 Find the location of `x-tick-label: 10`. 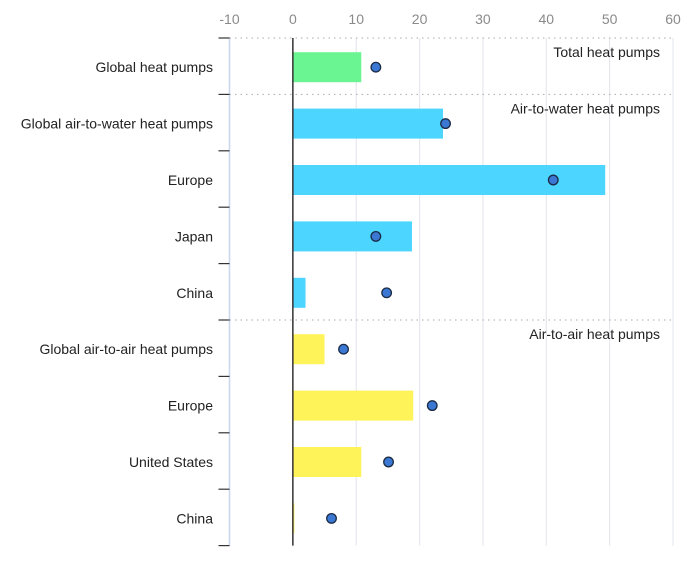

x-tick-label: 10 is located at coordinates (356, 19).